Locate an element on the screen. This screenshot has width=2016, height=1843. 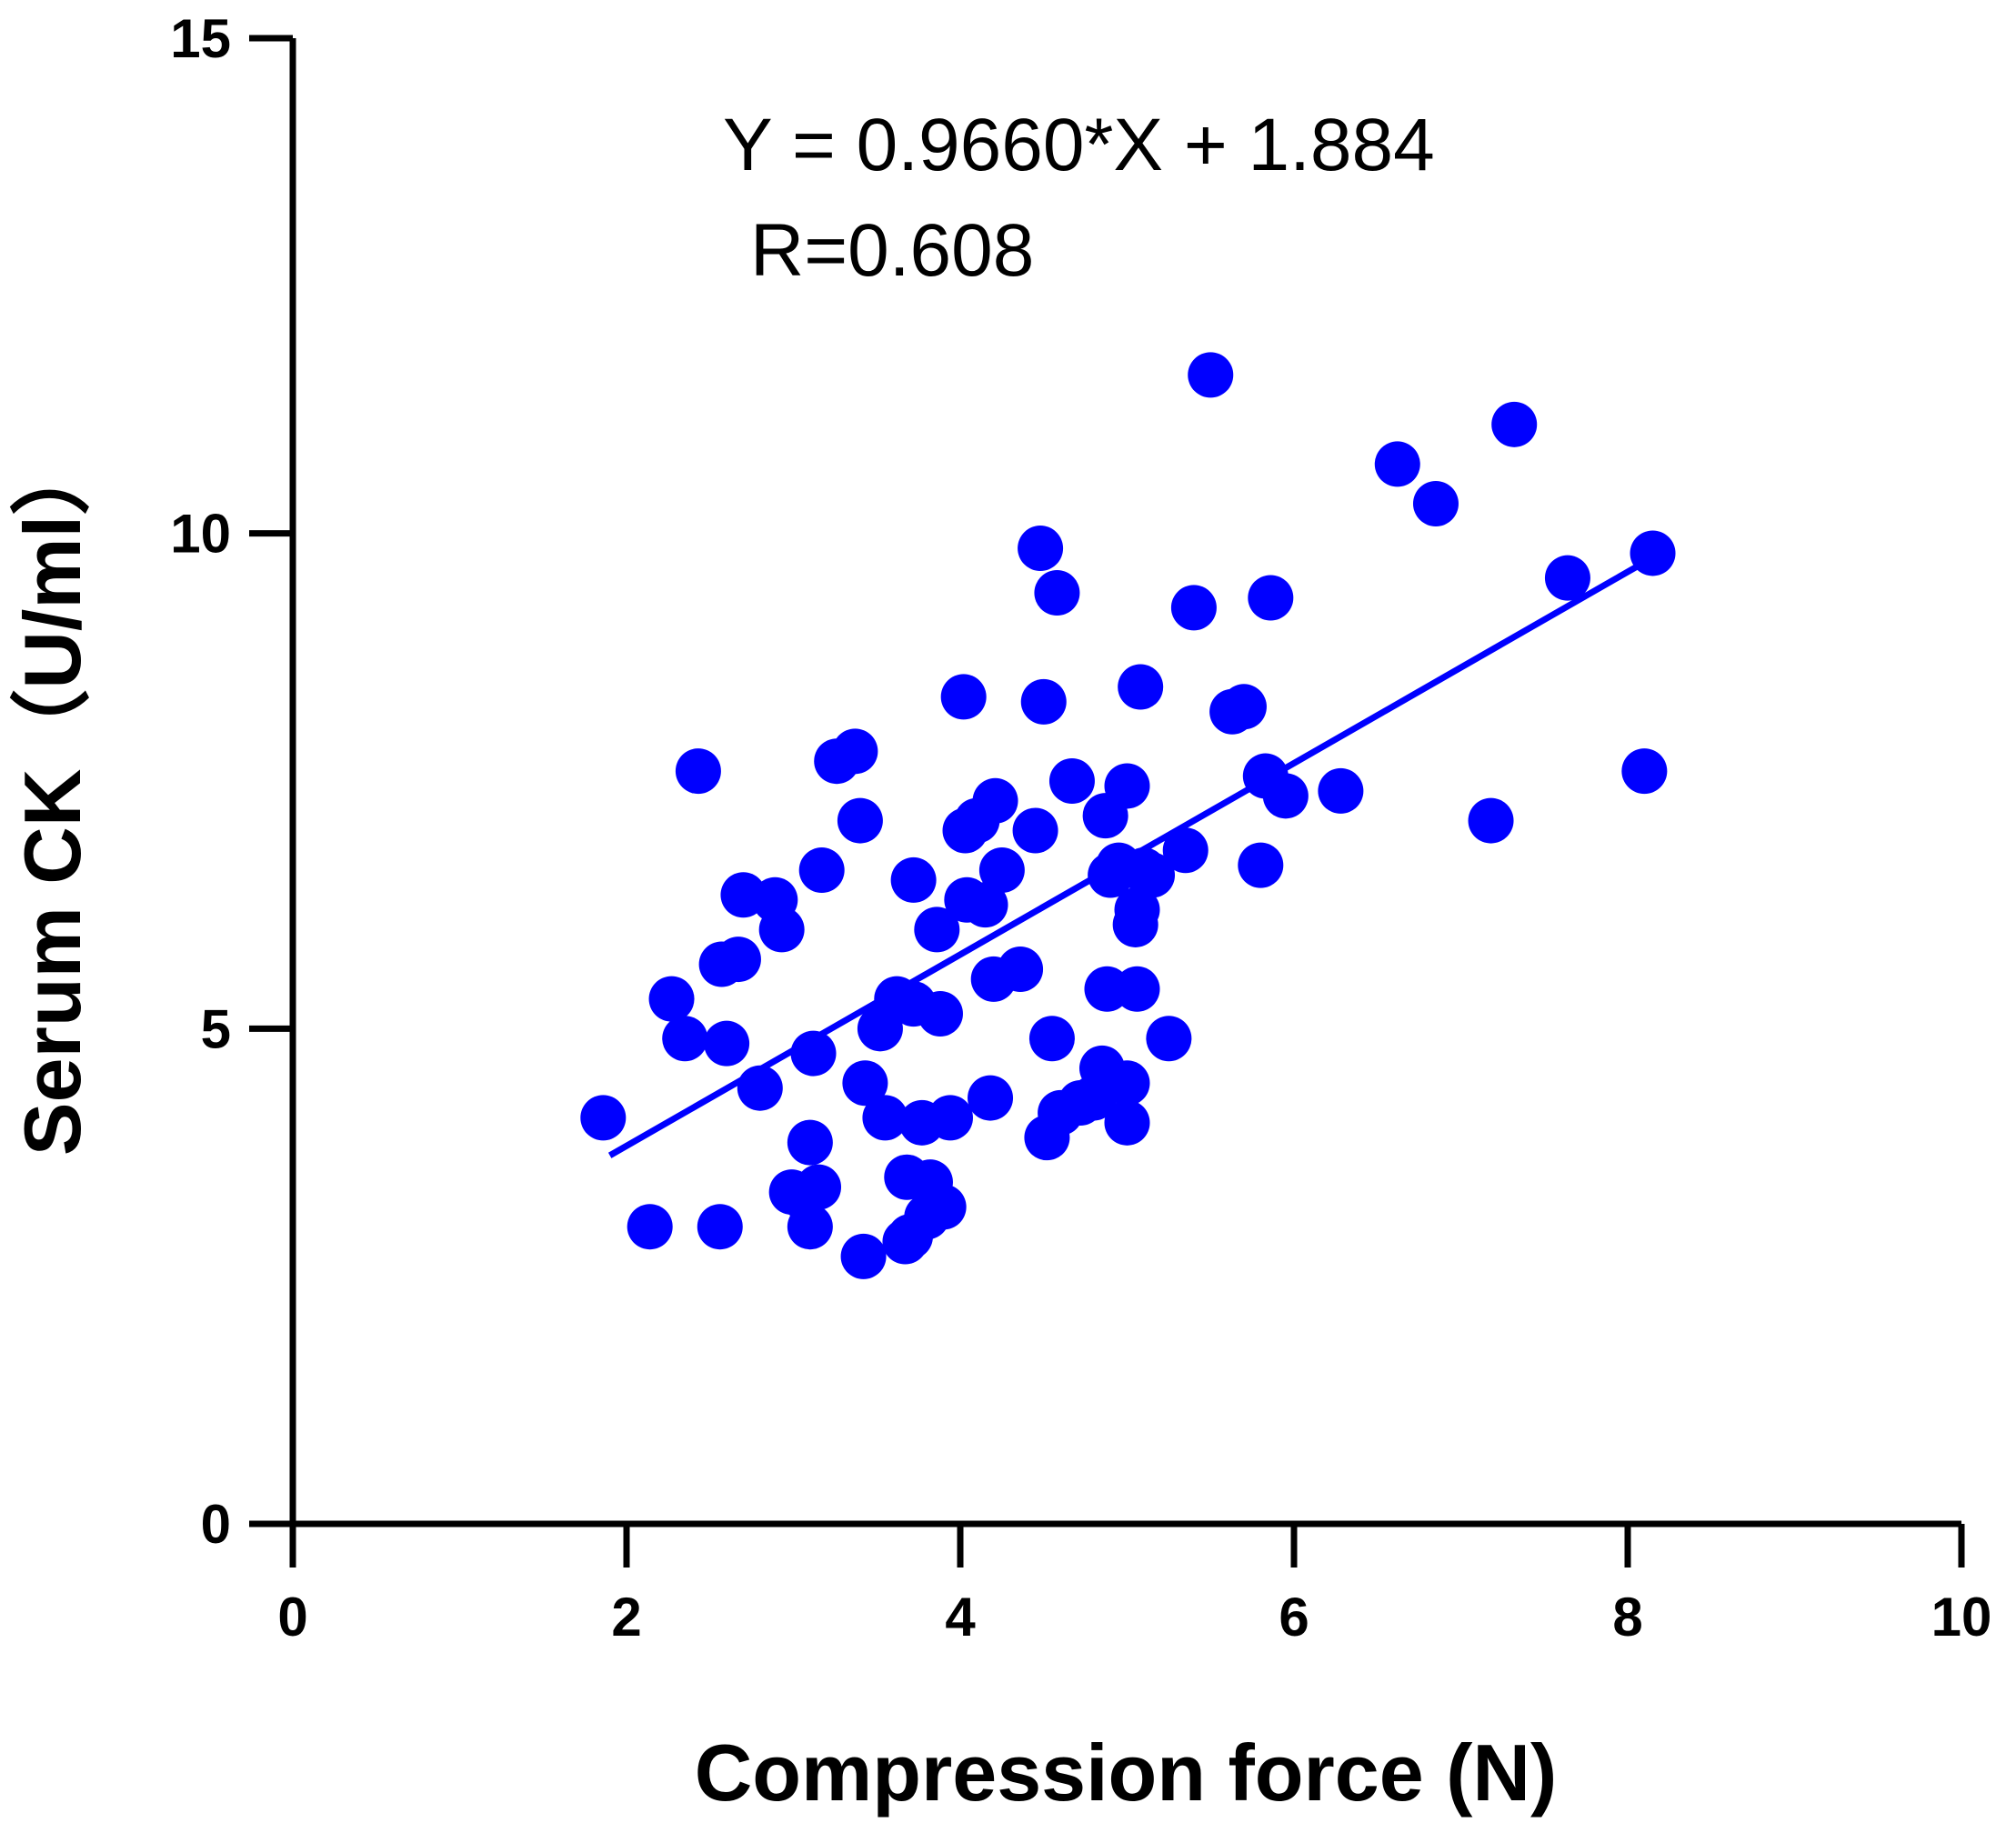
y-tick-label: 15 is located at coordinates (200, 38).